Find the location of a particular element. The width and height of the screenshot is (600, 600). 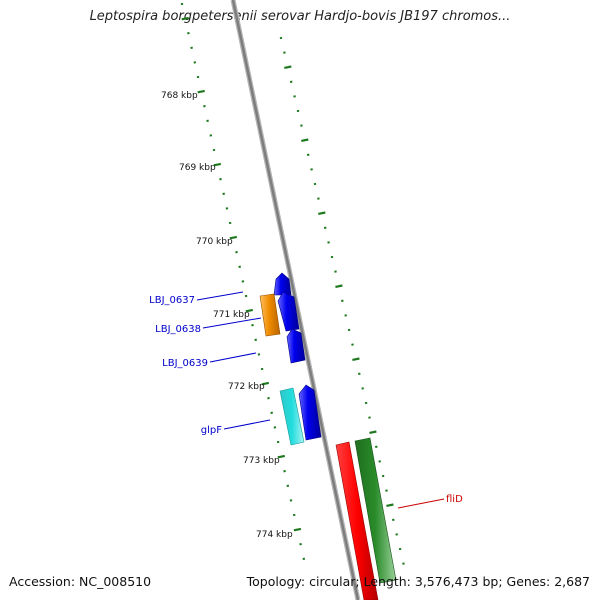

gene-feature-flid is located at coordinates (375, 510).